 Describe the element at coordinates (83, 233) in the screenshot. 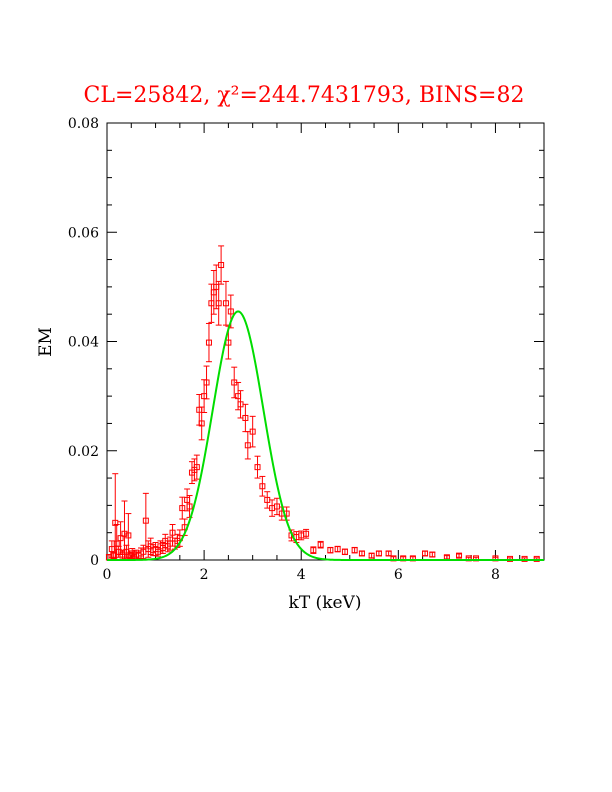

I see `y-tick-label: 0.06` at that location.